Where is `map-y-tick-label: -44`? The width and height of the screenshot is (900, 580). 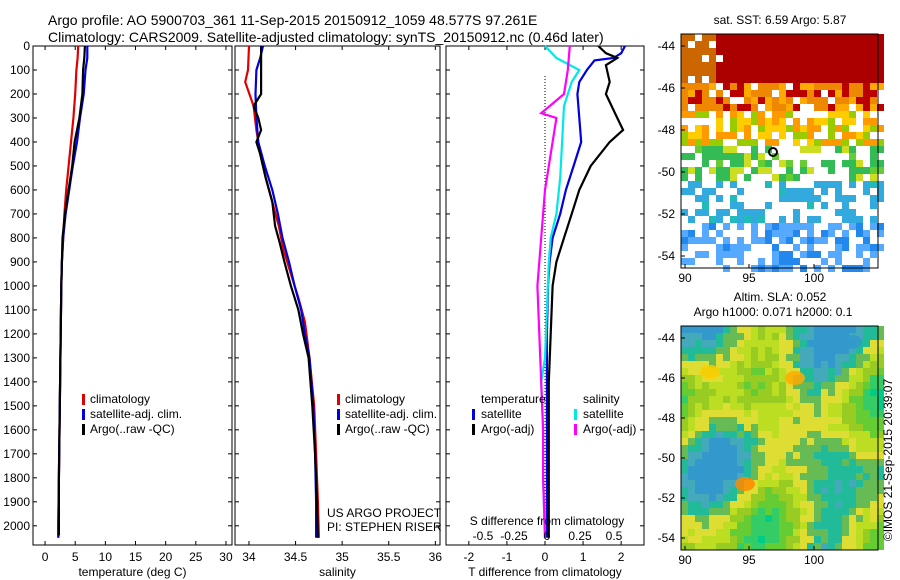 map-y-tick-label: -44 is located at coordinates (667, 338).